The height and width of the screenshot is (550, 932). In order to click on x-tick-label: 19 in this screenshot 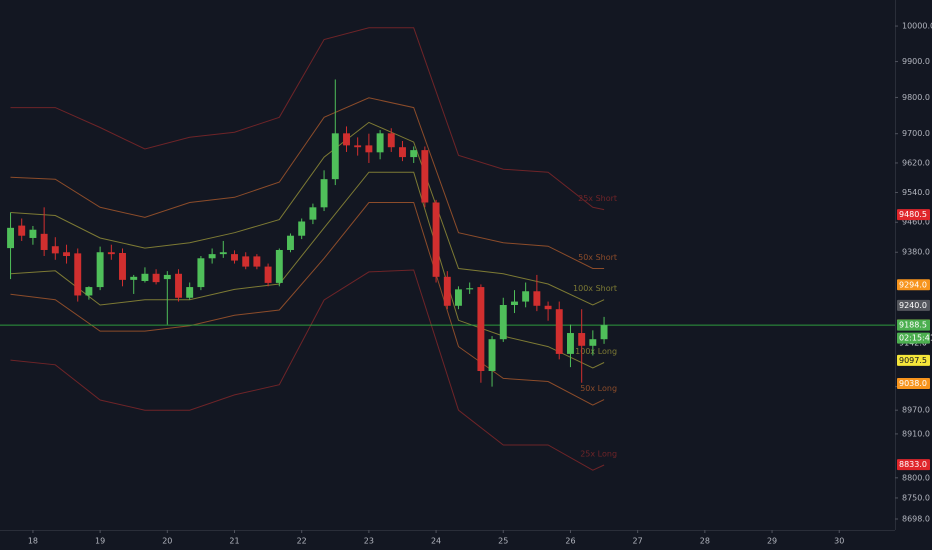, I will do `click(100, 541)`.